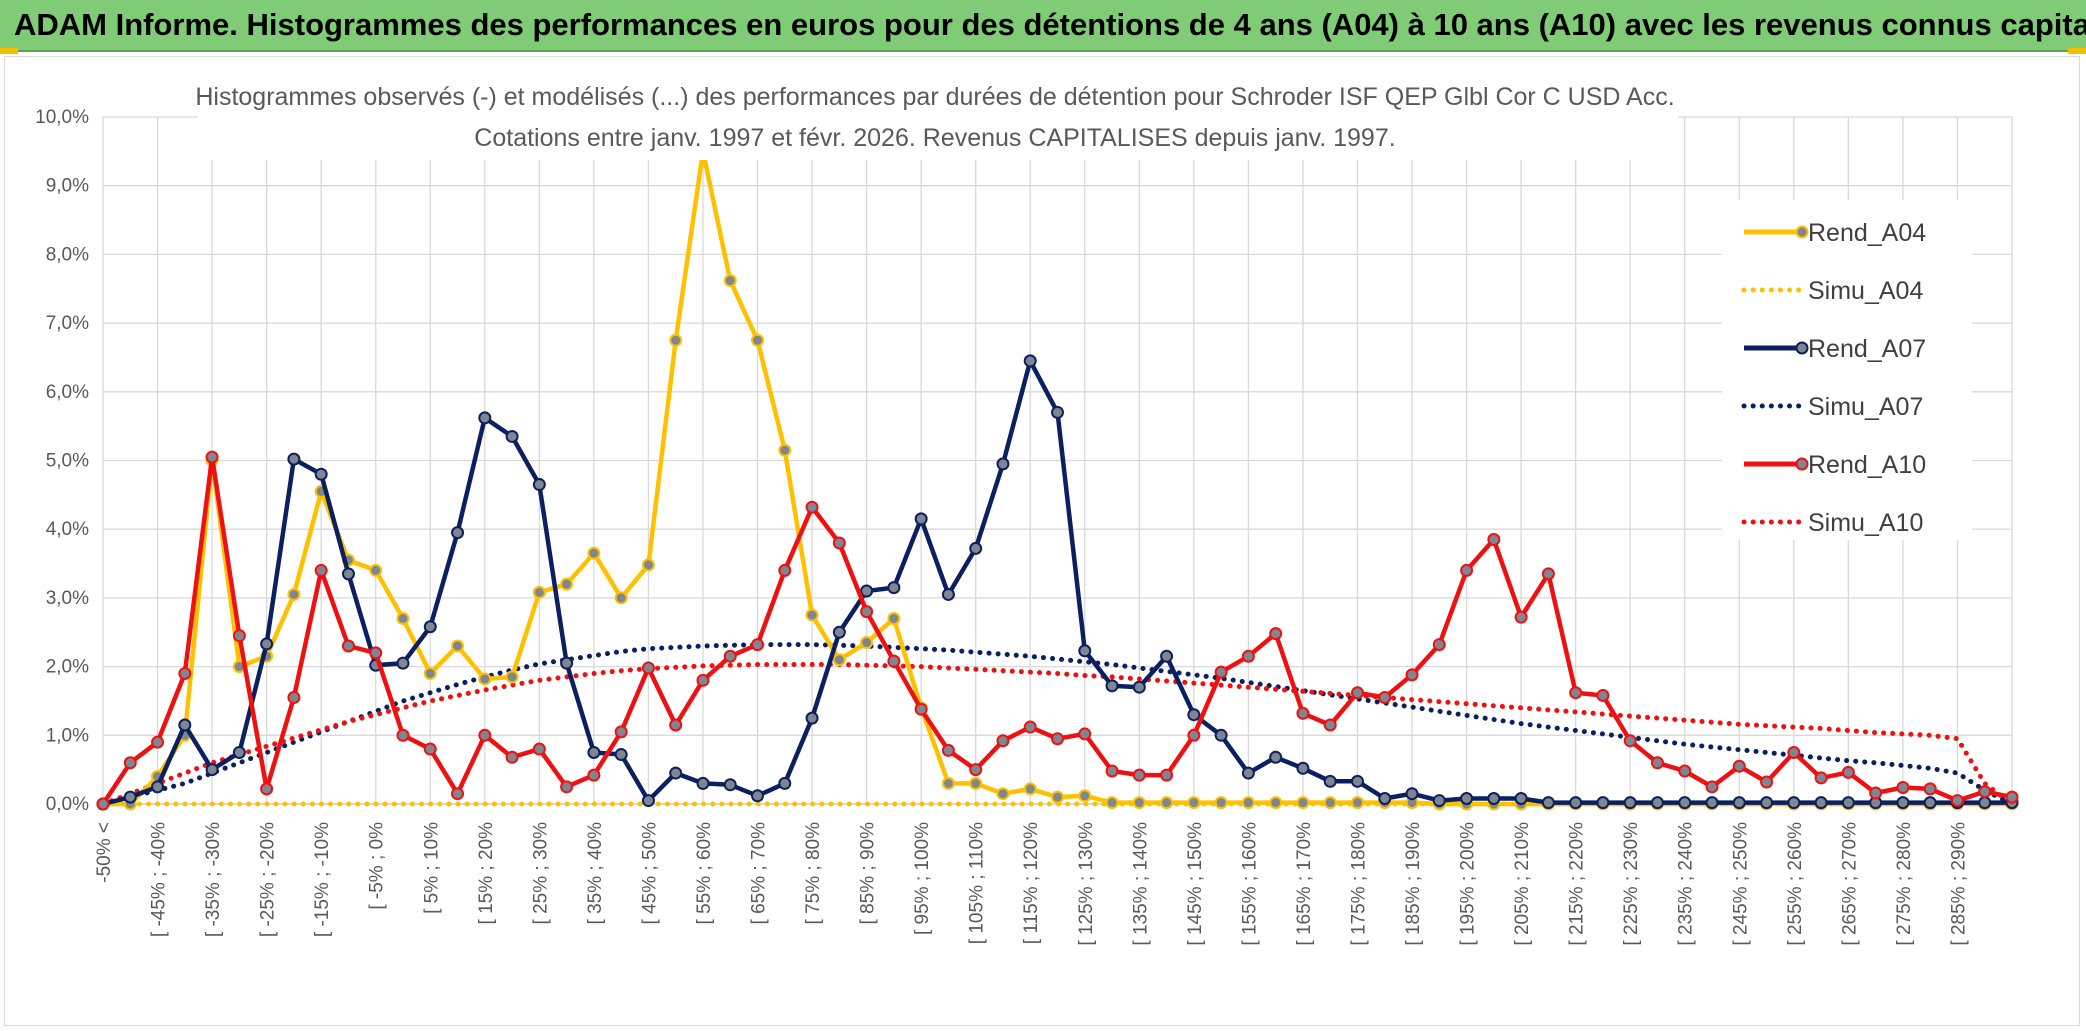  What do you see at coordinates (159, 879) in the screenshot?
I see `x-tick-label: [ -45% ; -40%` at bounding box center [159, 879].